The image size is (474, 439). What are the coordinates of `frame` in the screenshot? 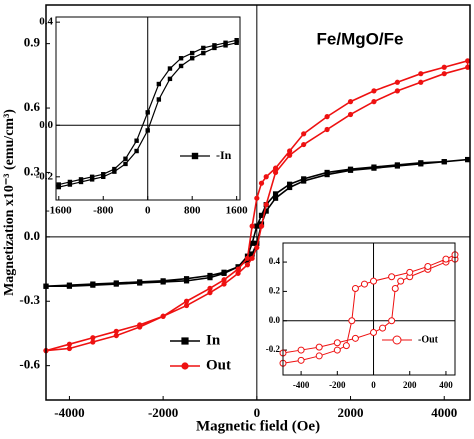 It's located at (369, 309).